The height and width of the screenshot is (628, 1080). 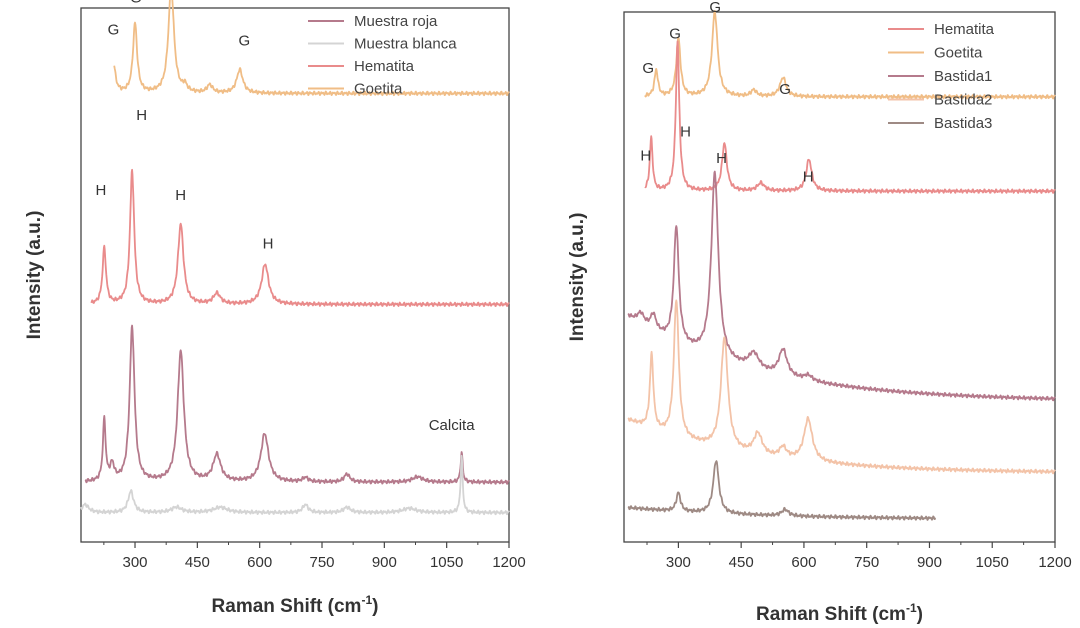 I want to click on legend-label-bastida3: Bastida3, so click(x=963, y=123).